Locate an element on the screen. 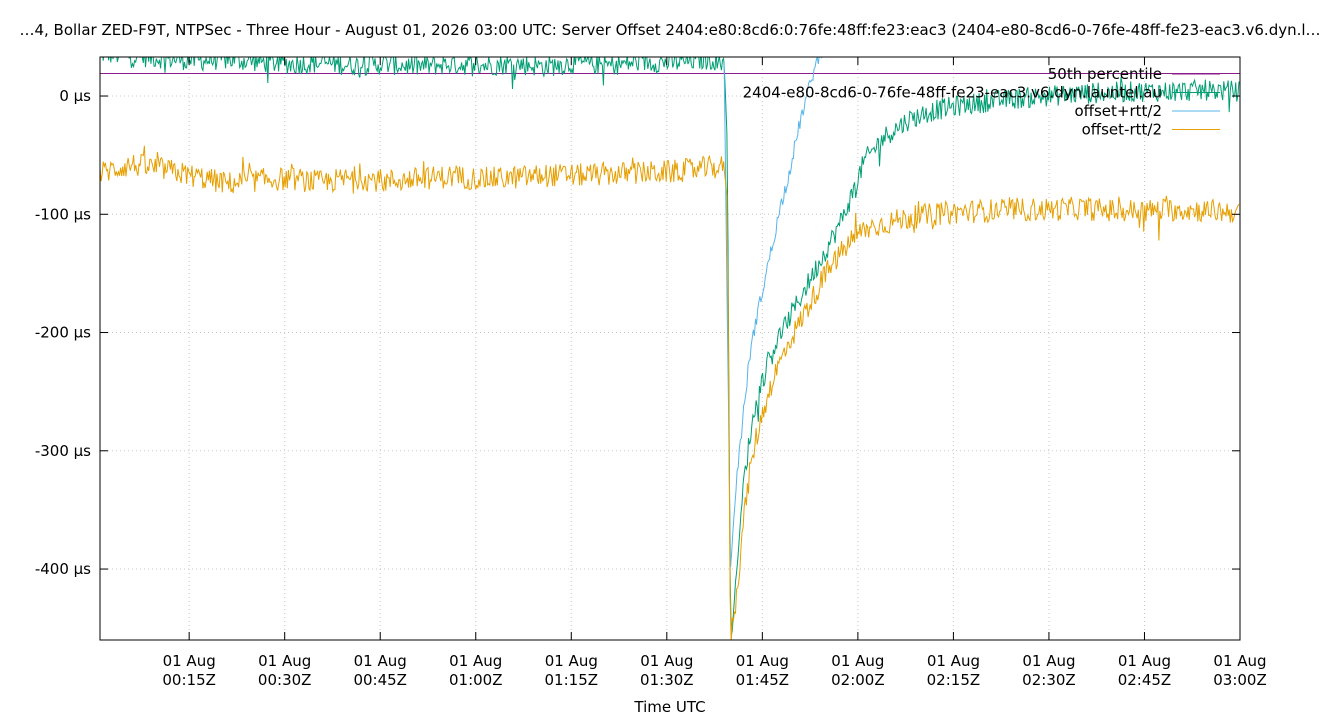 This screenshot has width=1340, height=720. x-tick-label-line: 02:30Z is located at coordinates (1049, 680).